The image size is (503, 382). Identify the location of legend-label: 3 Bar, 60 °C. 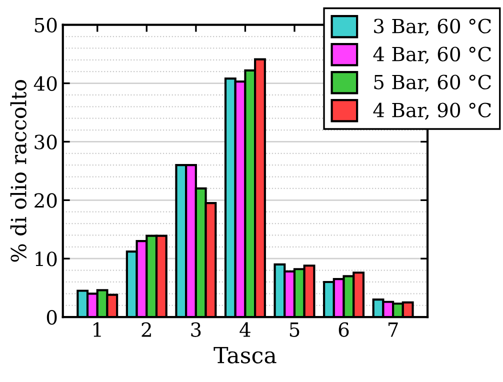
(432, 27).